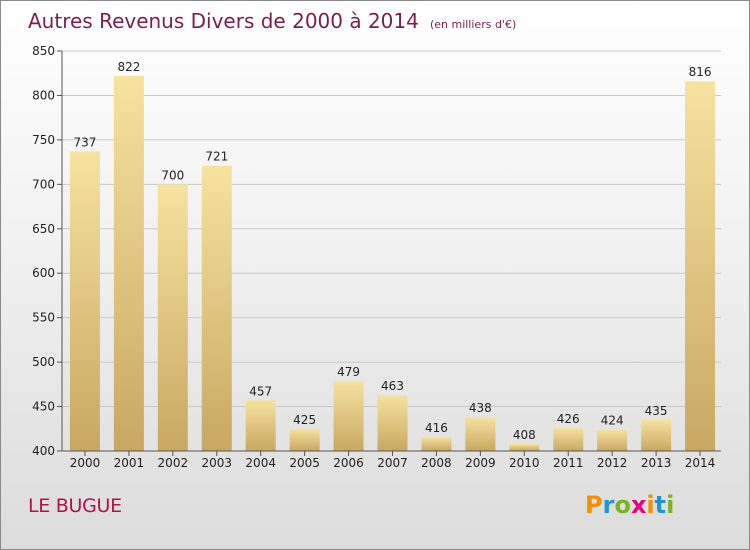 This screenshot has height=550, width=750. What do you see at coordinates (656, 463) in the screenshot?
I see `x-tick-label-2013: 2013` at bounding box center [656, 463].